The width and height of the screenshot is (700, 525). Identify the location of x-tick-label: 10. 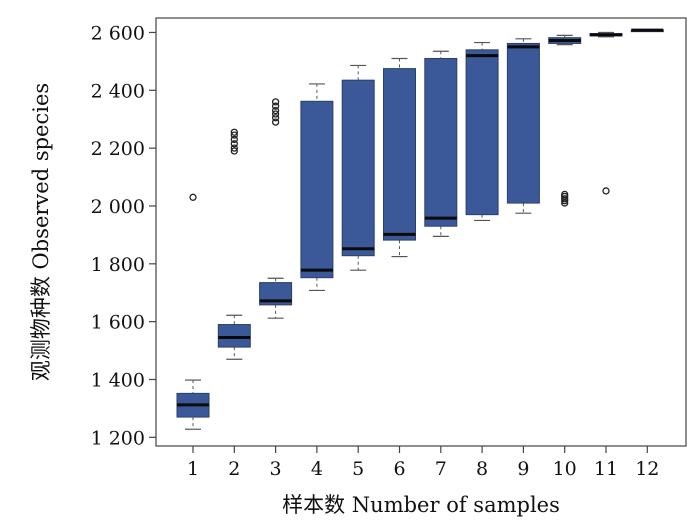
(565, 469).